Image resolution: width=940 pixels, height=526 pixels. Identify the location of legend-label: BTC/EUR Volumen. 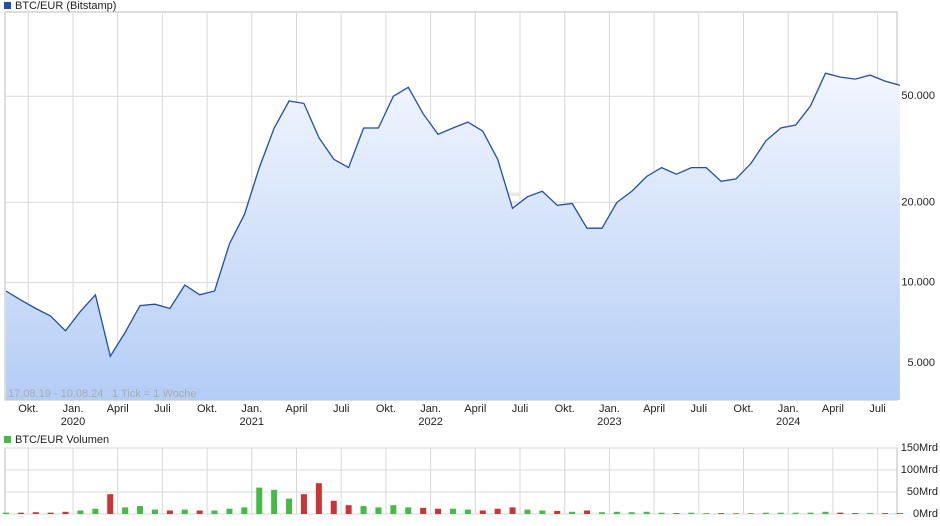
(62, 440).